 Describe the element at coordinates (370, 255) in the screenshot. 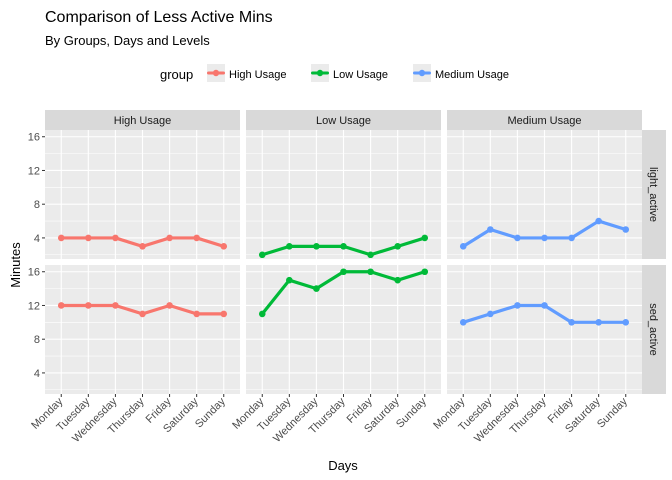

I see `data-point-light-active-low-usage-friday` at that location.